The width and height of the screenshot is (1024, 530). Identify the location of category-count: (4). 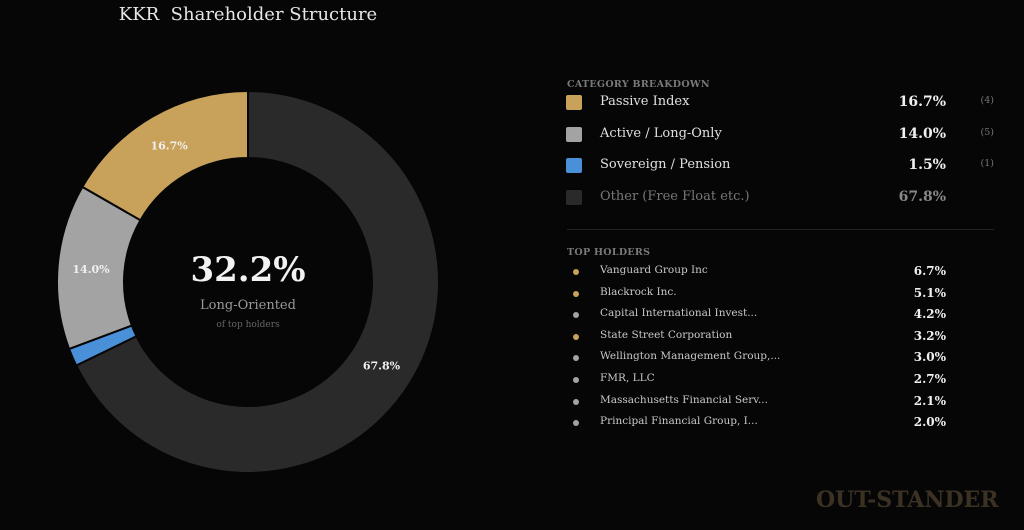
(987, 100).